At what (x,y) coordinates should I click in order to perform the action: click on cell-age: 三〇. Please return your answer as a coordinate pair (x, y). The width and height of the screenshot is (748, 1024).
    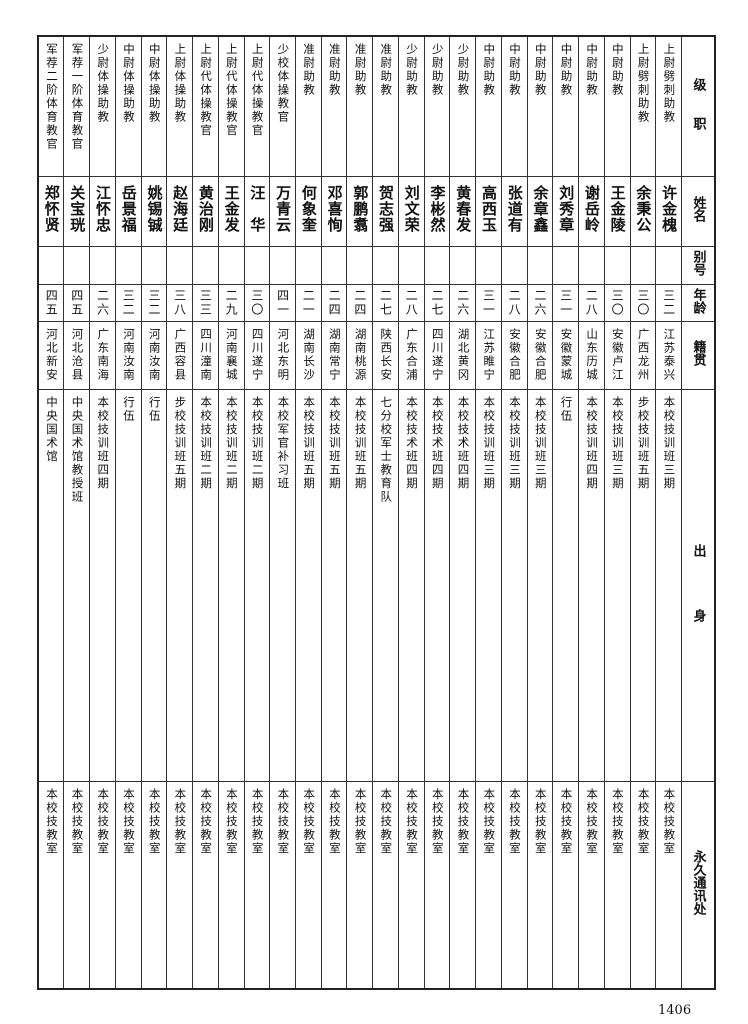
    Looking at the image, I should click on (257, 302).